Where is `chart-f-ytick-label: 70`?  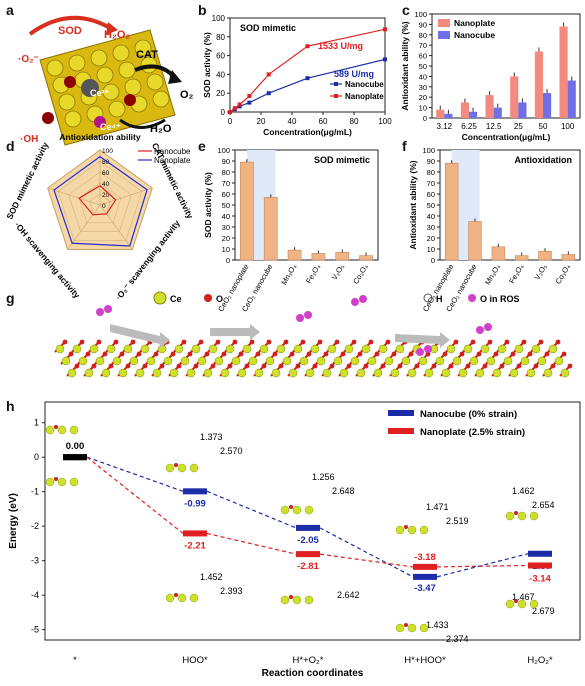
chart-f-ytick-label: 70 is located at coordinates (431, 183).